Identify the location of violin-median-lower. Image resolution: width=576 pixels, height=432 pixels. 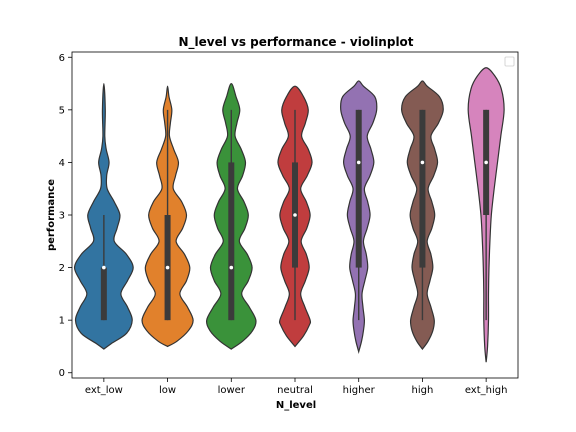
(231, 267).